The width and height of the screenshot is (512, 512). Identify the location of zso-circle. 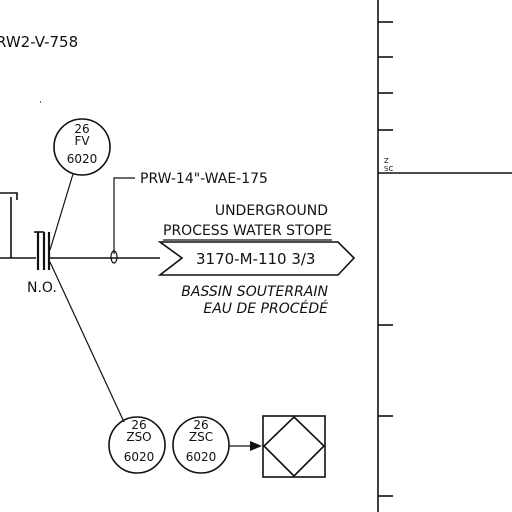
(137, 445).